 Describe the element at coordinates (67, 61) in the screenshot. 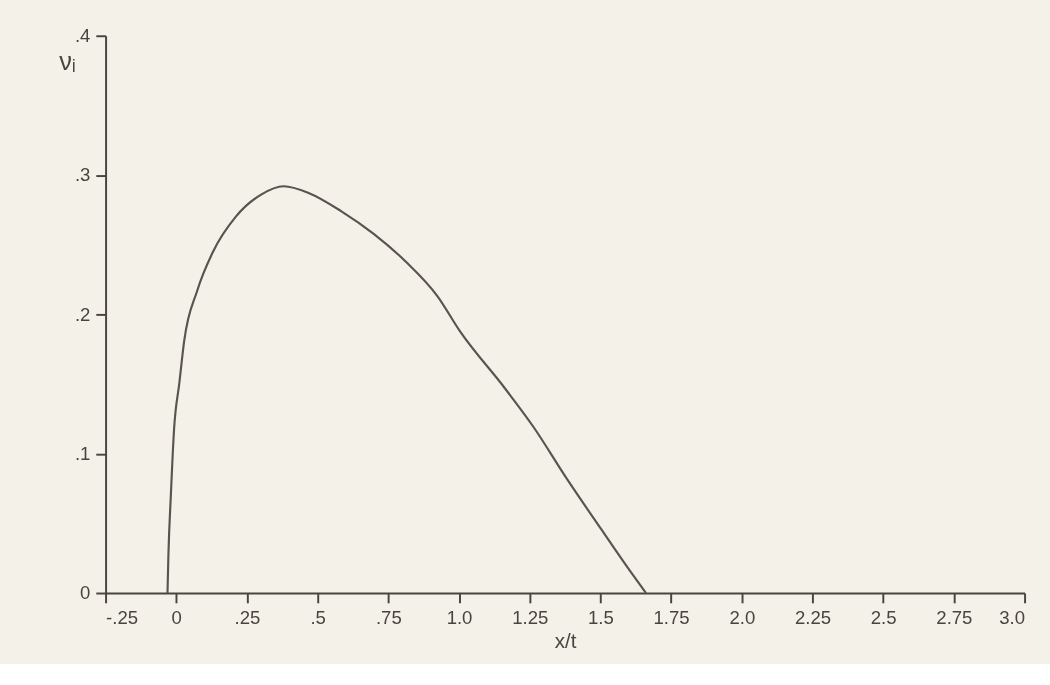

I see `y-axis-title: νᵢ` at that location.